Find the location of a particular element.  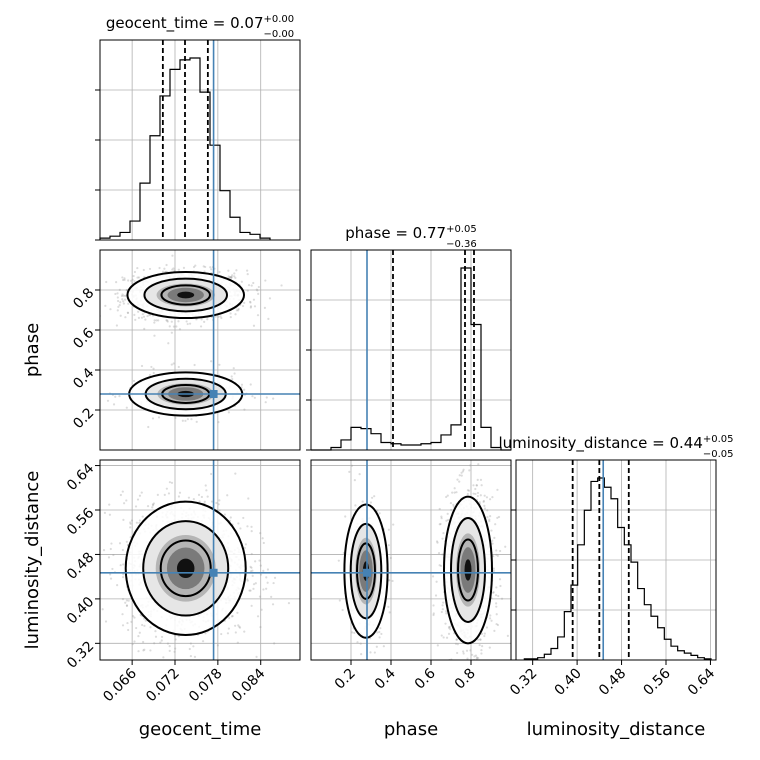

y-tick-label: 0.4 is located at coordinates (83, 378).